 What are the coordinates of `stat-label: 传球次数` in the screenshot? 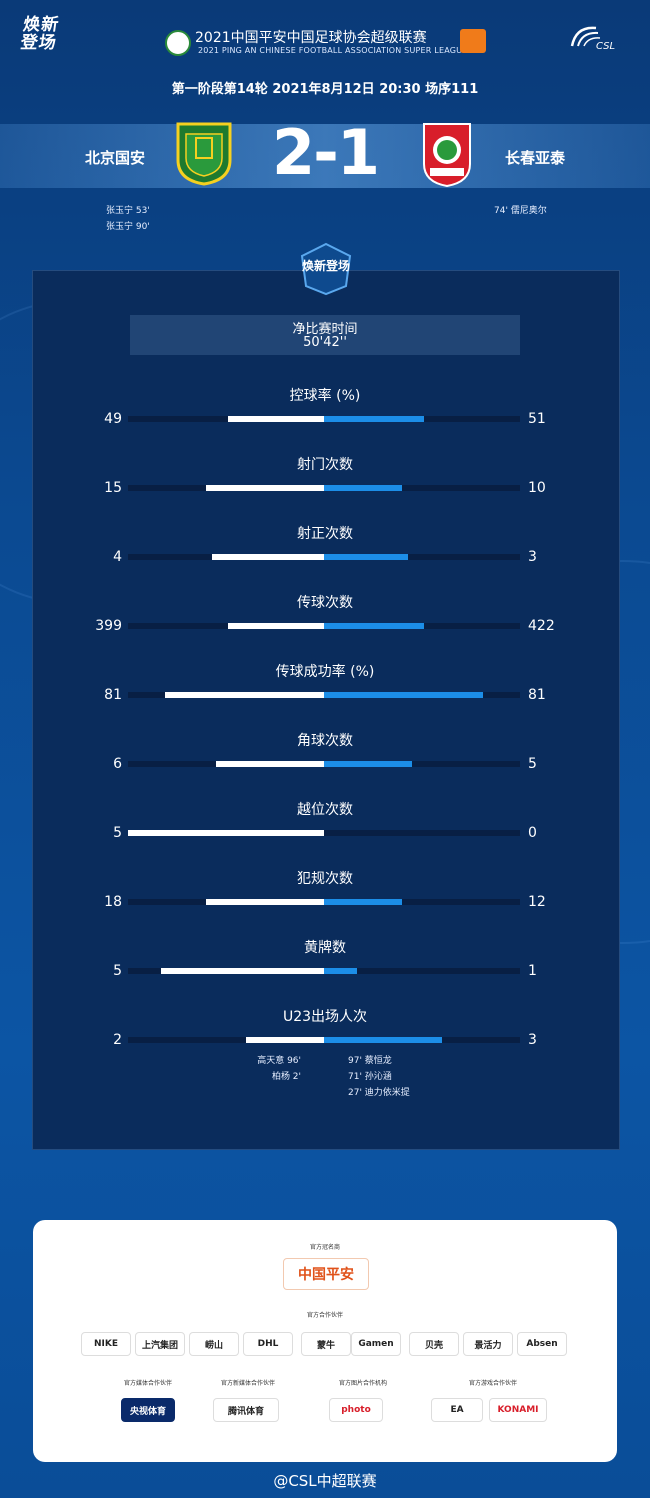 It's located at (325, 603).